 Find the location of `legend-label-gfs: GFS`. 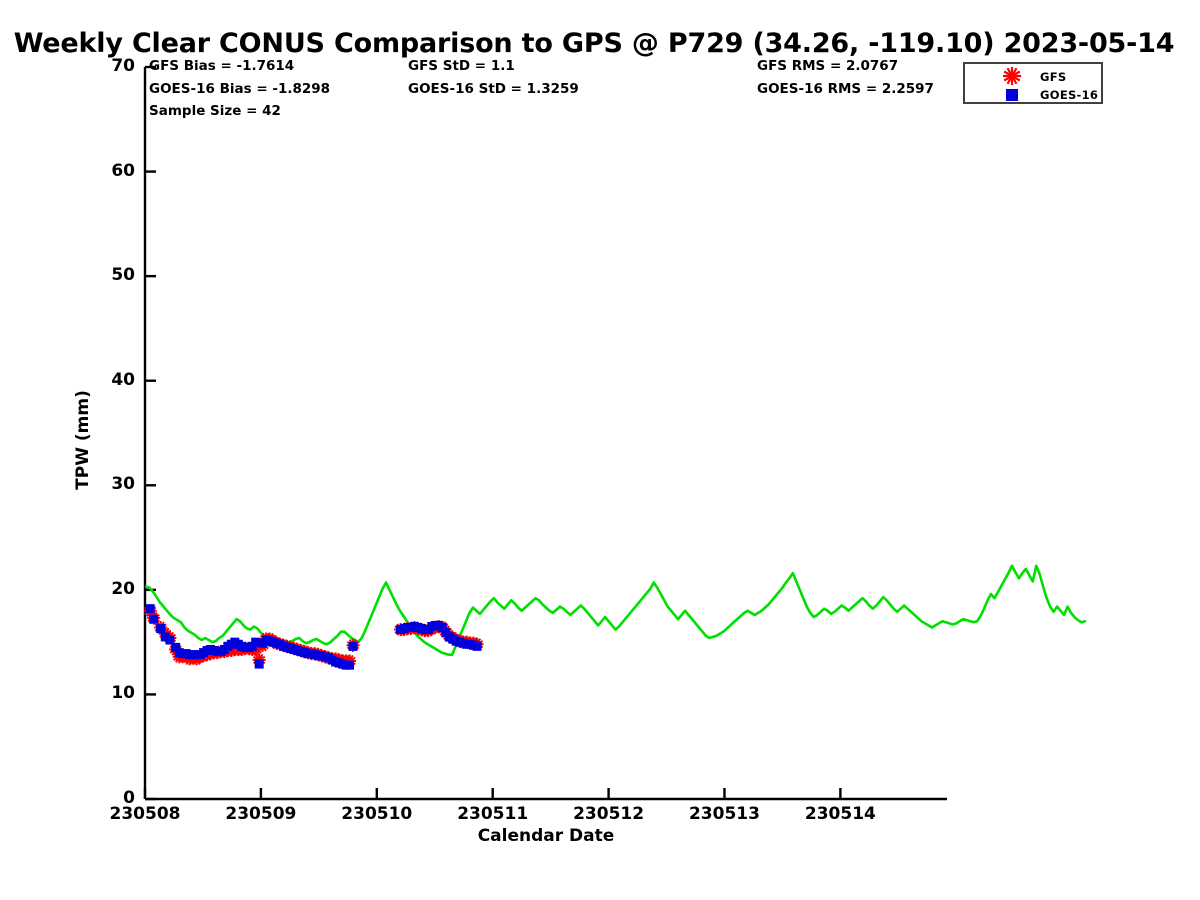

legend-label-gfs: GFS is located at coordinates (1053, 77).